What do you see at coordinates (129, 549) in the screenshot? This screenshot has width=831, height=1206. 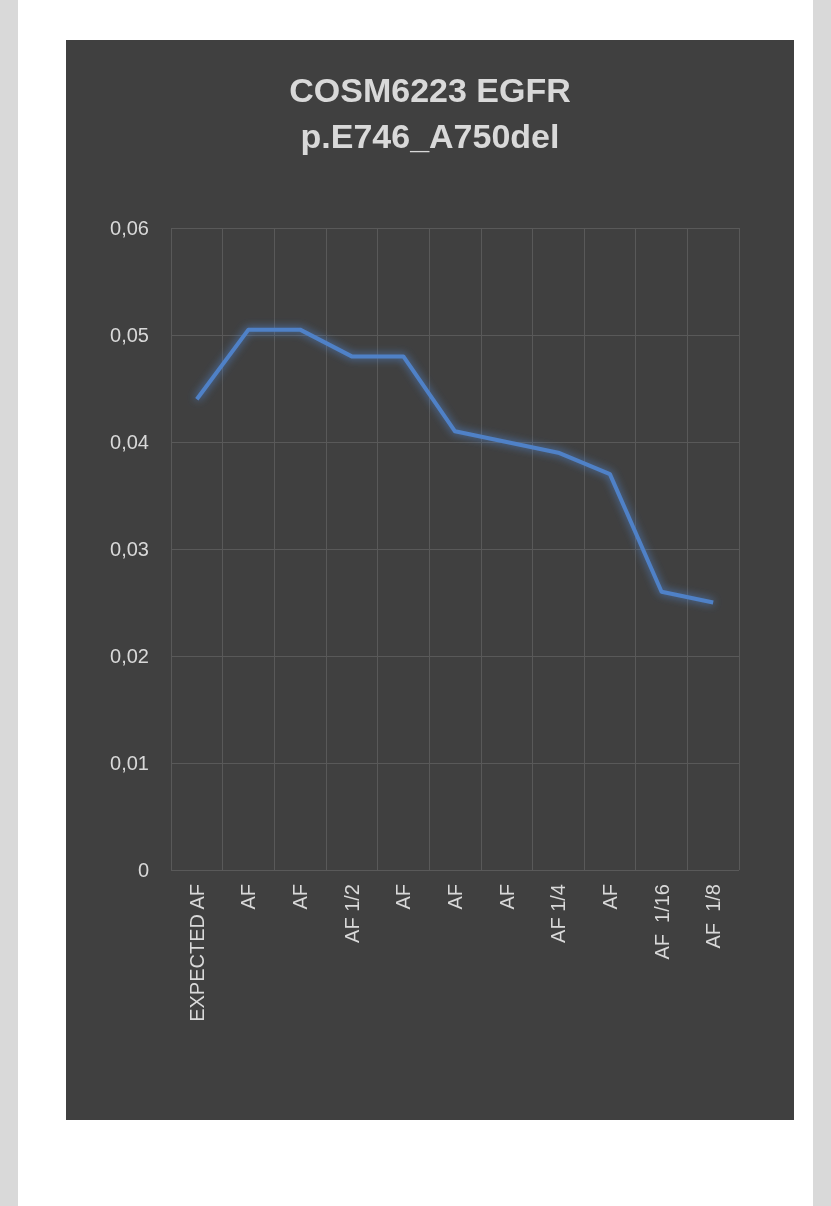 I see `y-tick-label: 0,03` at bounding box center [129, 549].